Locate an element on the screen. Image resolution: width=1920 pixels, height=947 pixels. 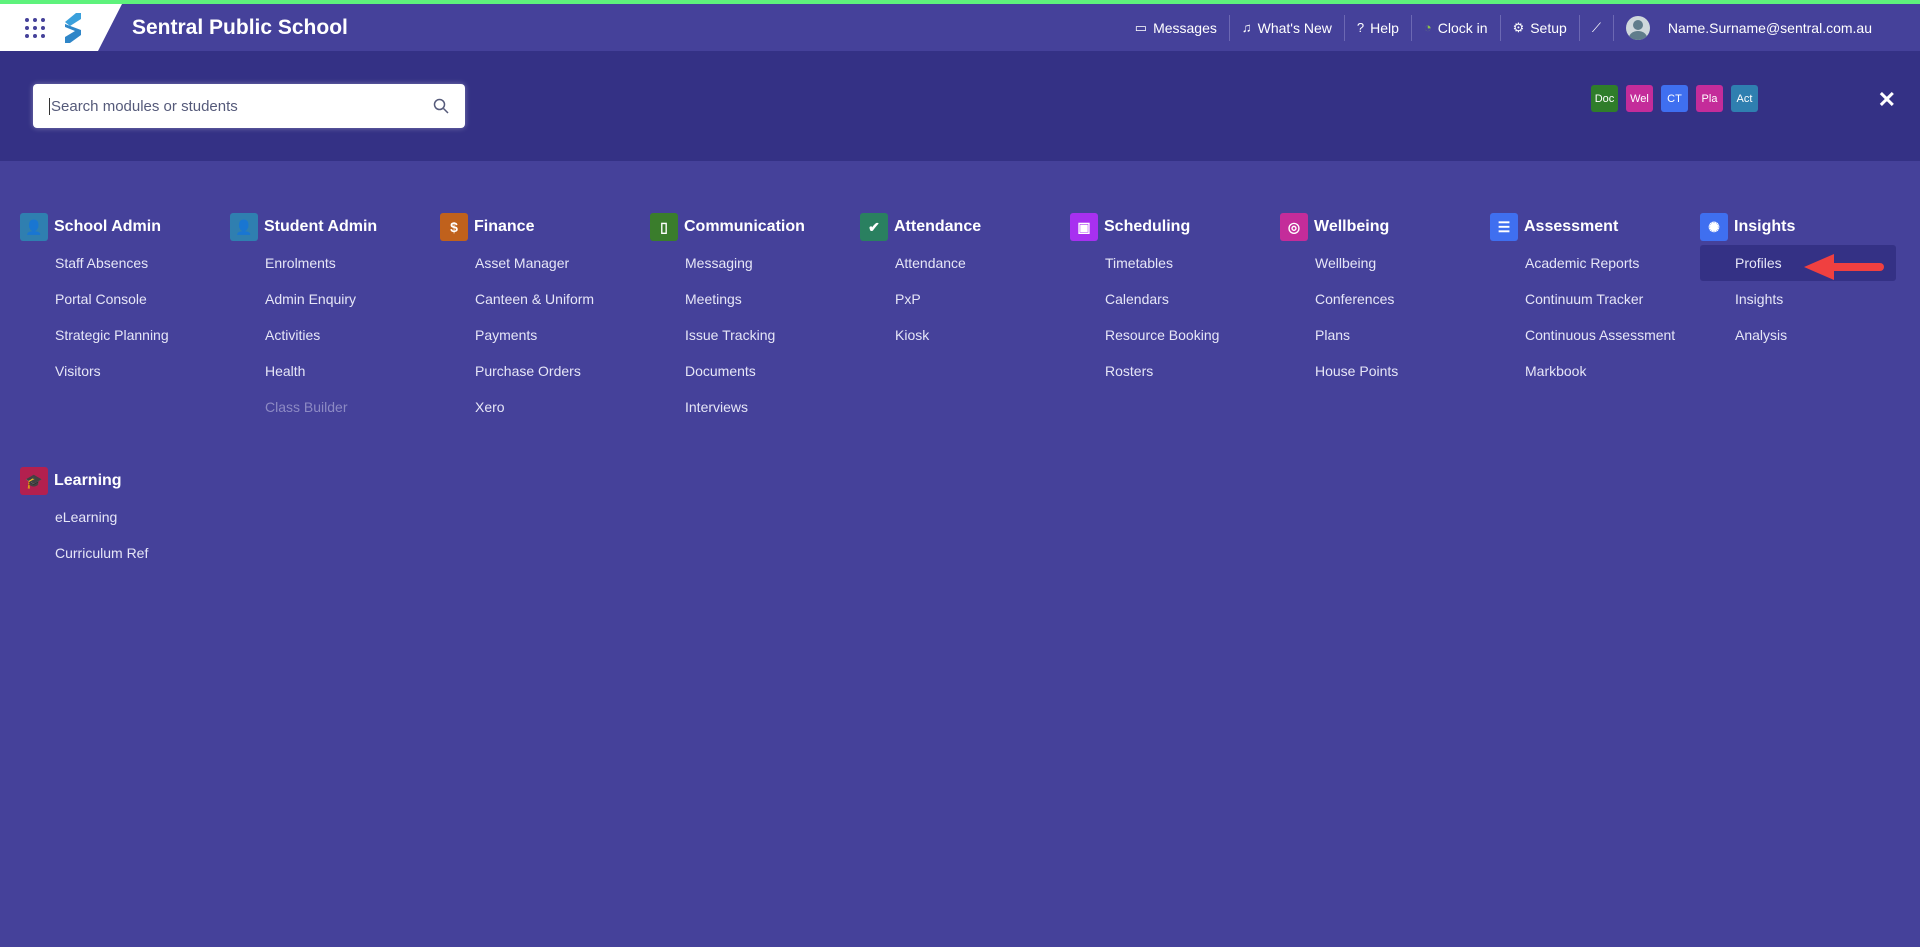
module-item: Issue Tracking is located at coordinates (767, 335).